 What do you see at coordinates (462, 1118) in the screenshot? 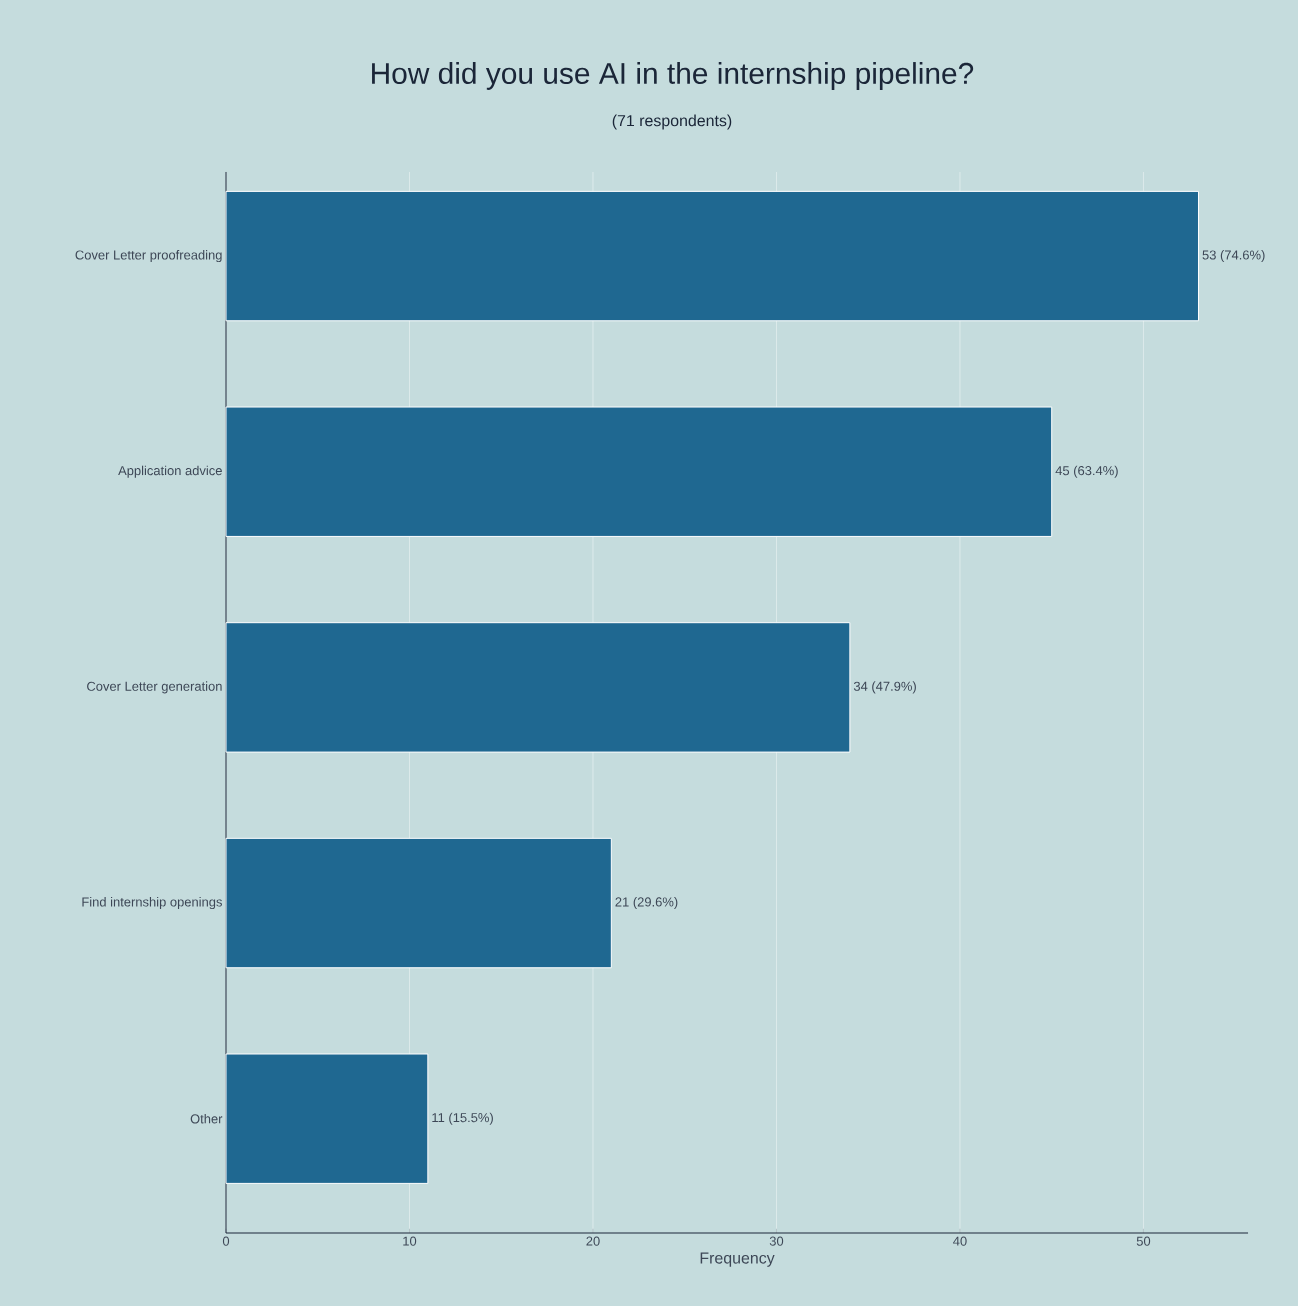
I see `data-label: 11 (15.5%)` at bounding box center [462, 1118].